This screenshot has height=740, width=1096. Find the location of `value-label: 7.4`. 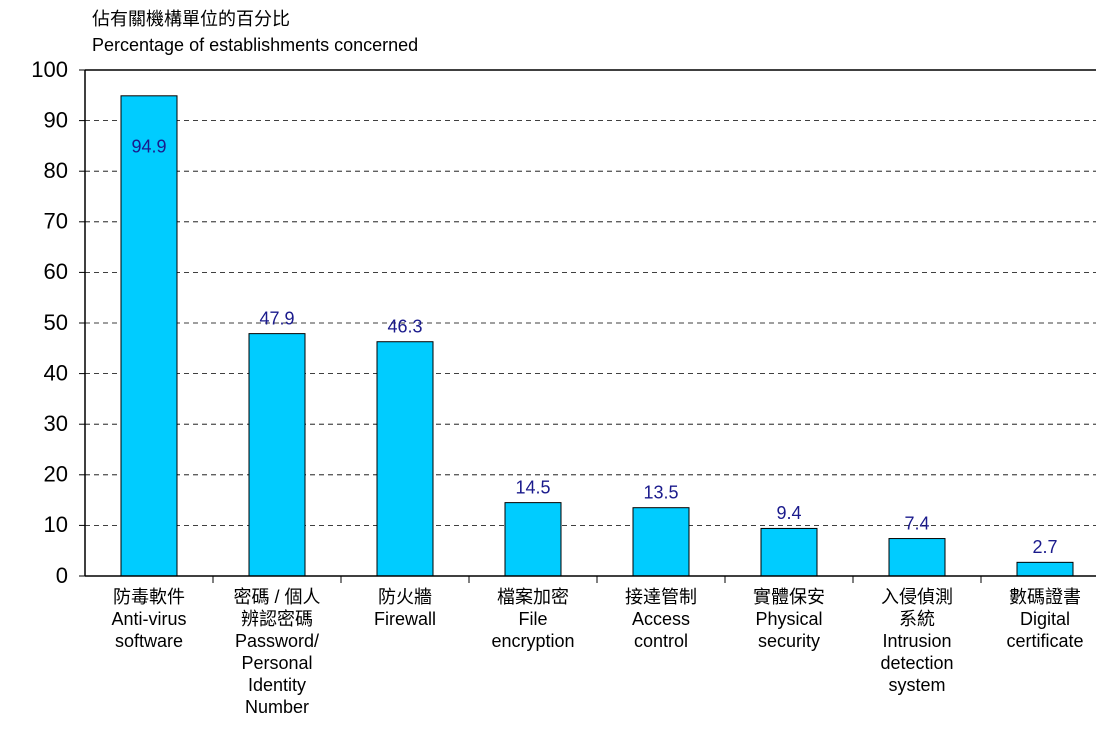

value-label: 7.4 is located at coordinates (916, 523).